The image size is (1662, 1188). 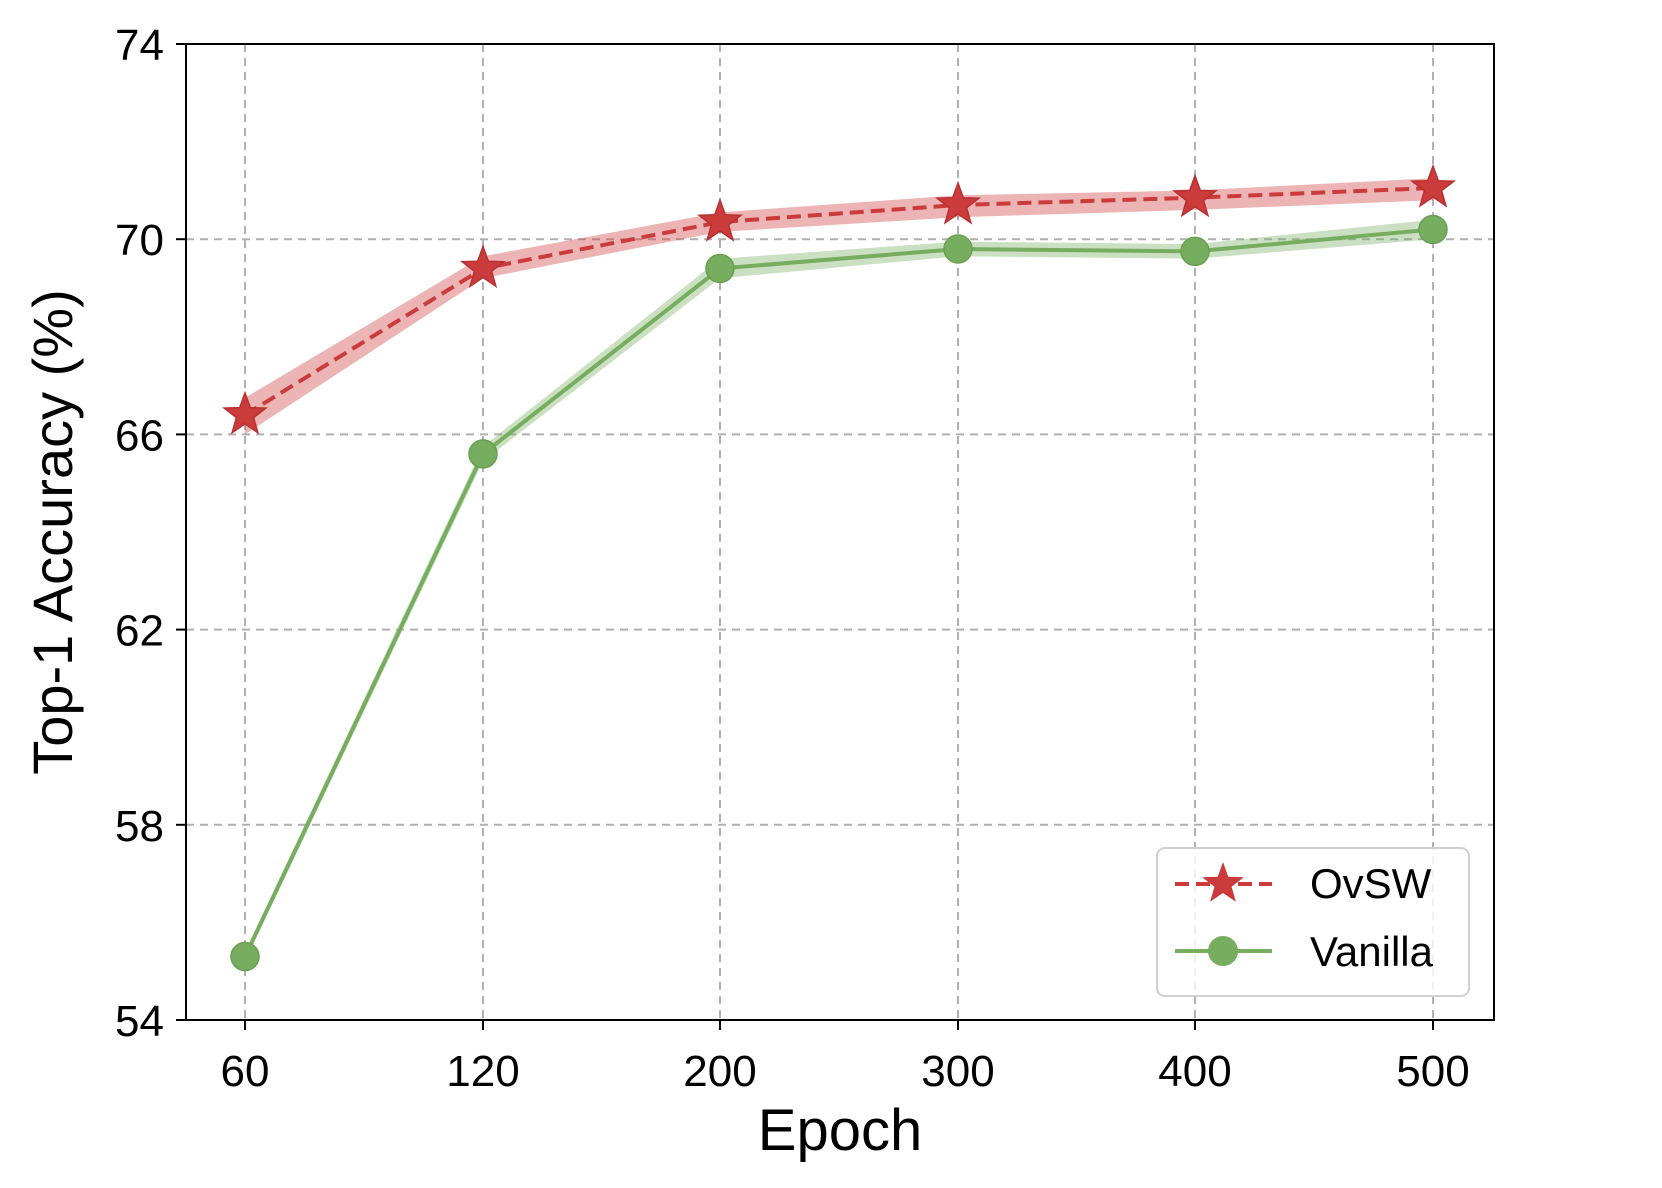 I want to click on legend-label-vanilla: Vanilla, so click(x=1372, y=951).